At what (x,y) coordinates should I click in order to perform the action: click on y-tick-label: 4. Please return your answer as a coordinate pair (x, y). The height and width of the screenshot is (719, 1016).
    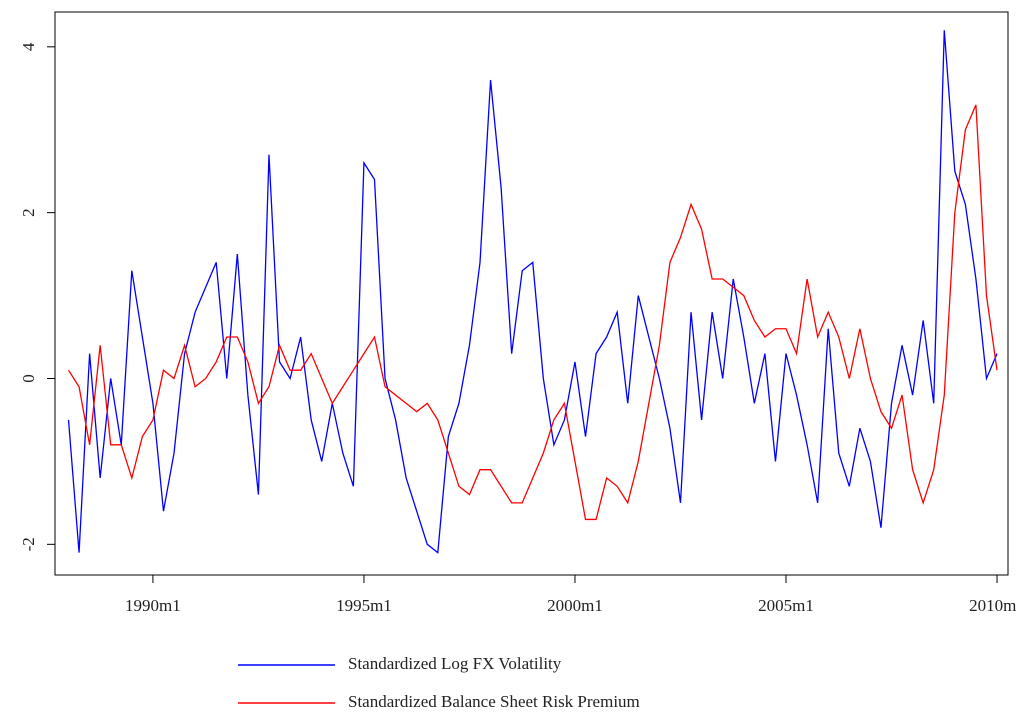
    Looking at the image, I should click on (28, 46).